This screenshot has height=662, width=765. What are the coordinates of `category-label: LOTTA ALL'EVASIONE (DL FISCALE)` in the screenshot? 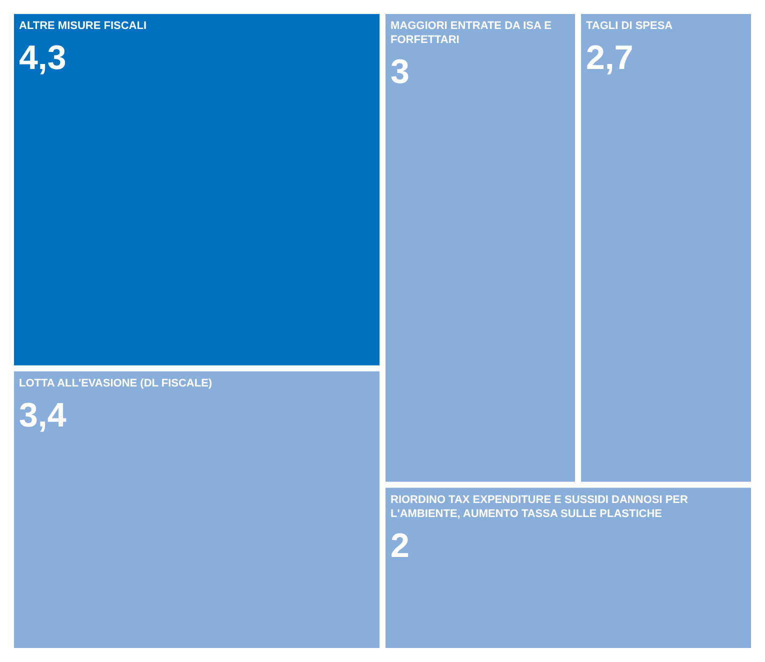 It's located at (115, 383).